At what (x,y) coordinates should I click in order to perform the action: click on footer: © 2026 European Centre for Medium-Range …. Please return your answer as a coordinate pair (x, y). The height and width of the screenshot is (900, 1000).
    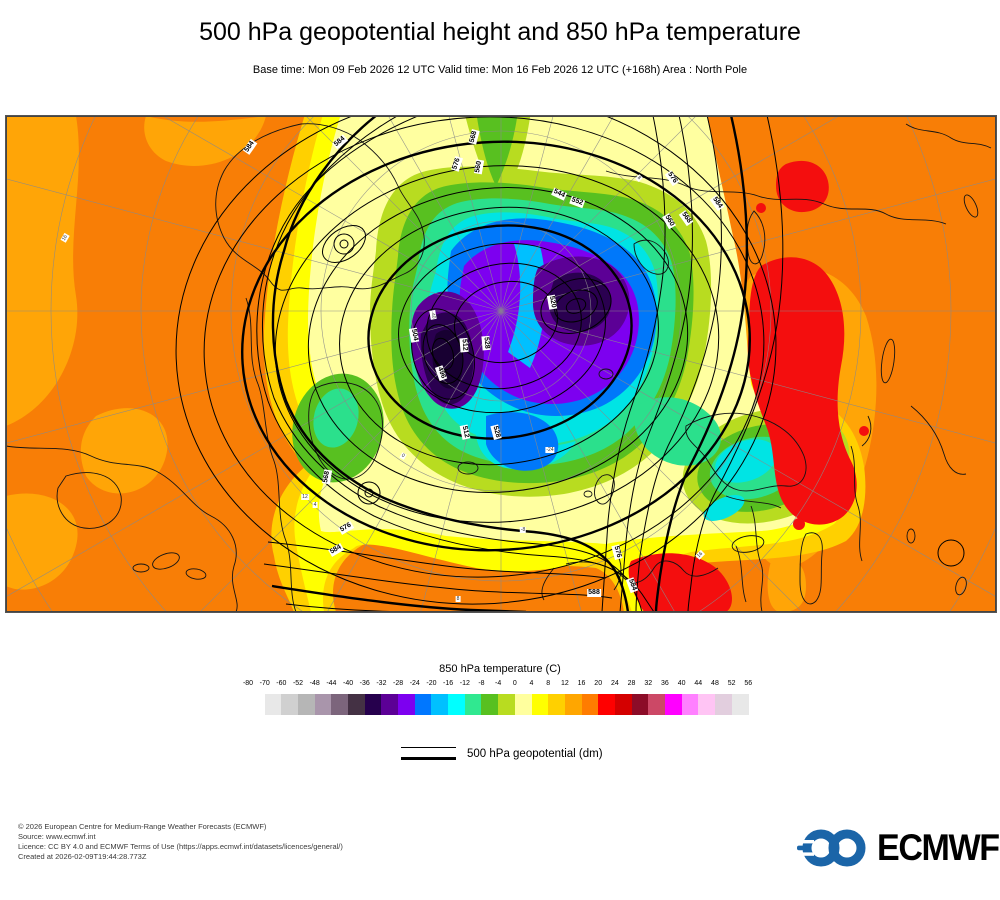
    Looking at the image, I should click on (180, 842).